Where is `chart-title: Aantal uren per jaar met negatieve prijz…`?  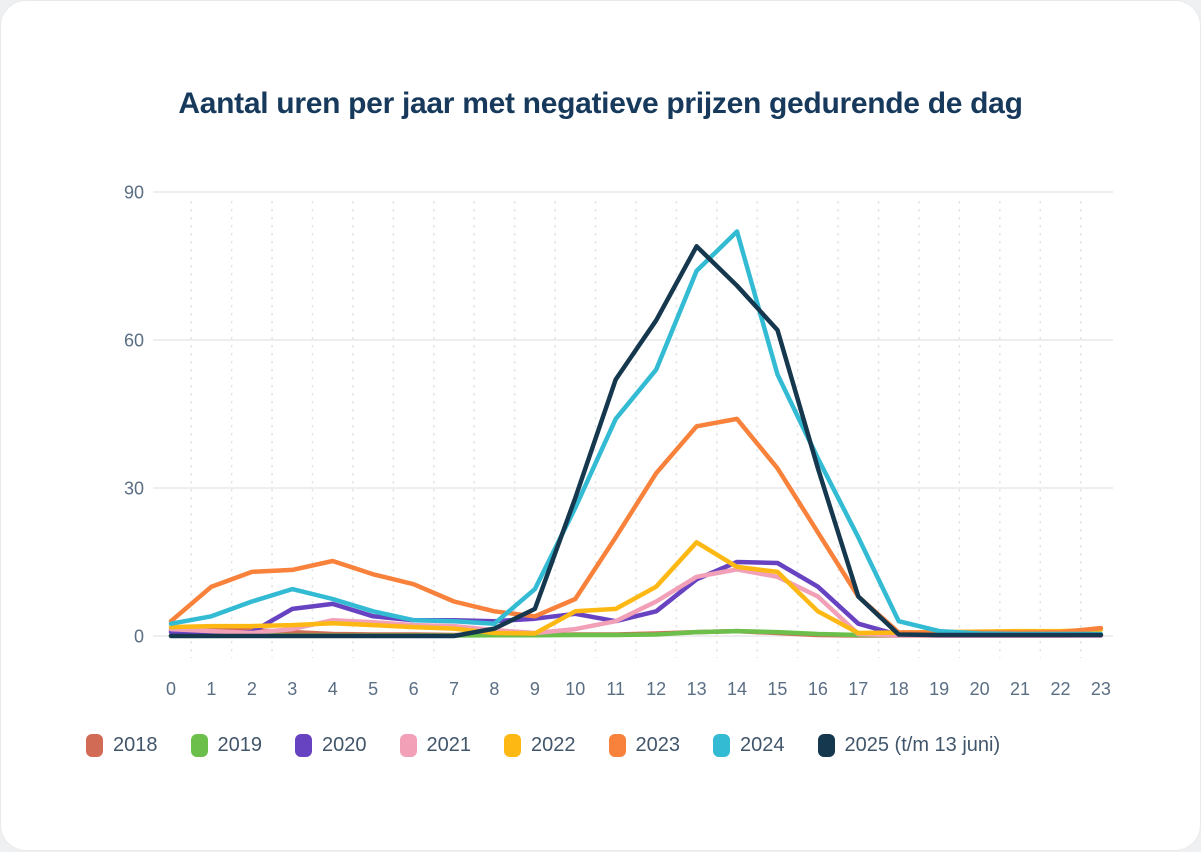
chart-title: Aantal uren per jaar met negatieve prijz… is located at coordinates (600, 103).